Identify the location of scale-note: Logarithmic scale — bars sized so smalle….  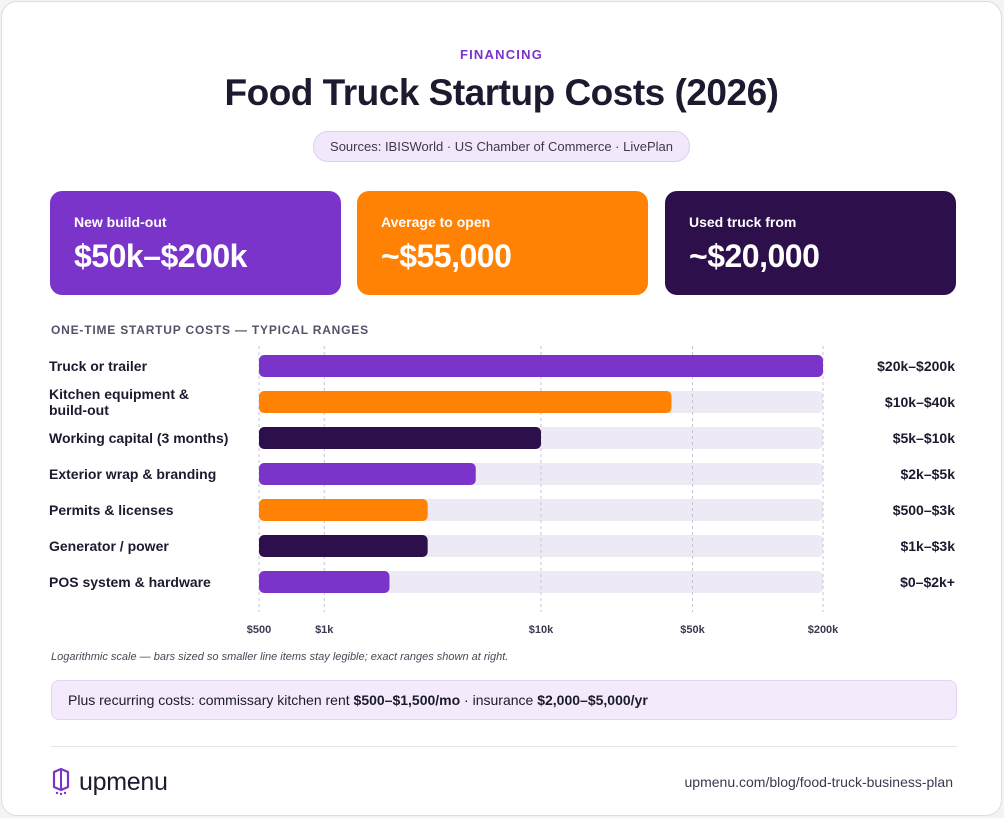
(280, 657).